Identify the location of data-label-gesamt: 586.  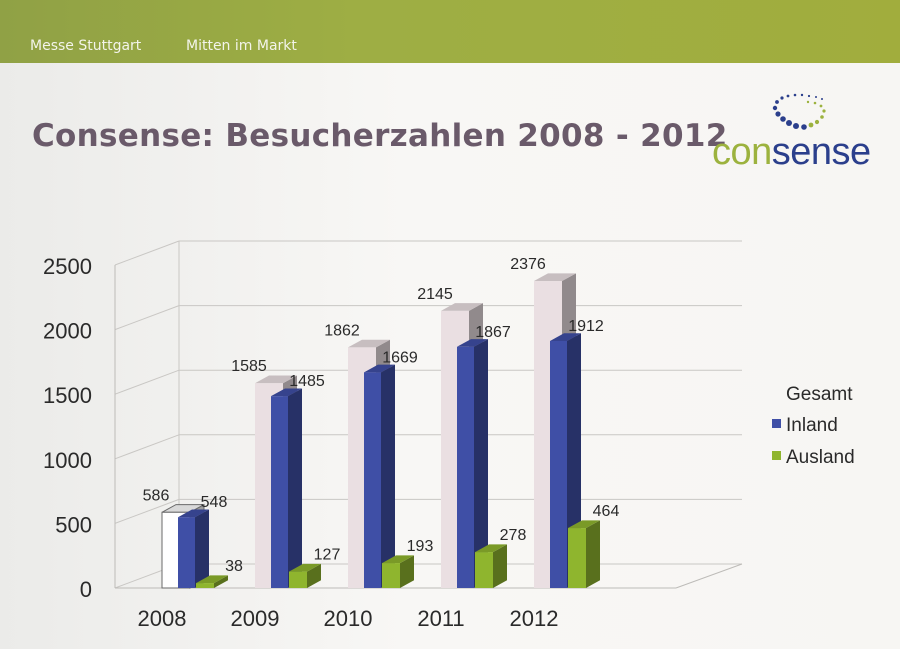
(156, 495).